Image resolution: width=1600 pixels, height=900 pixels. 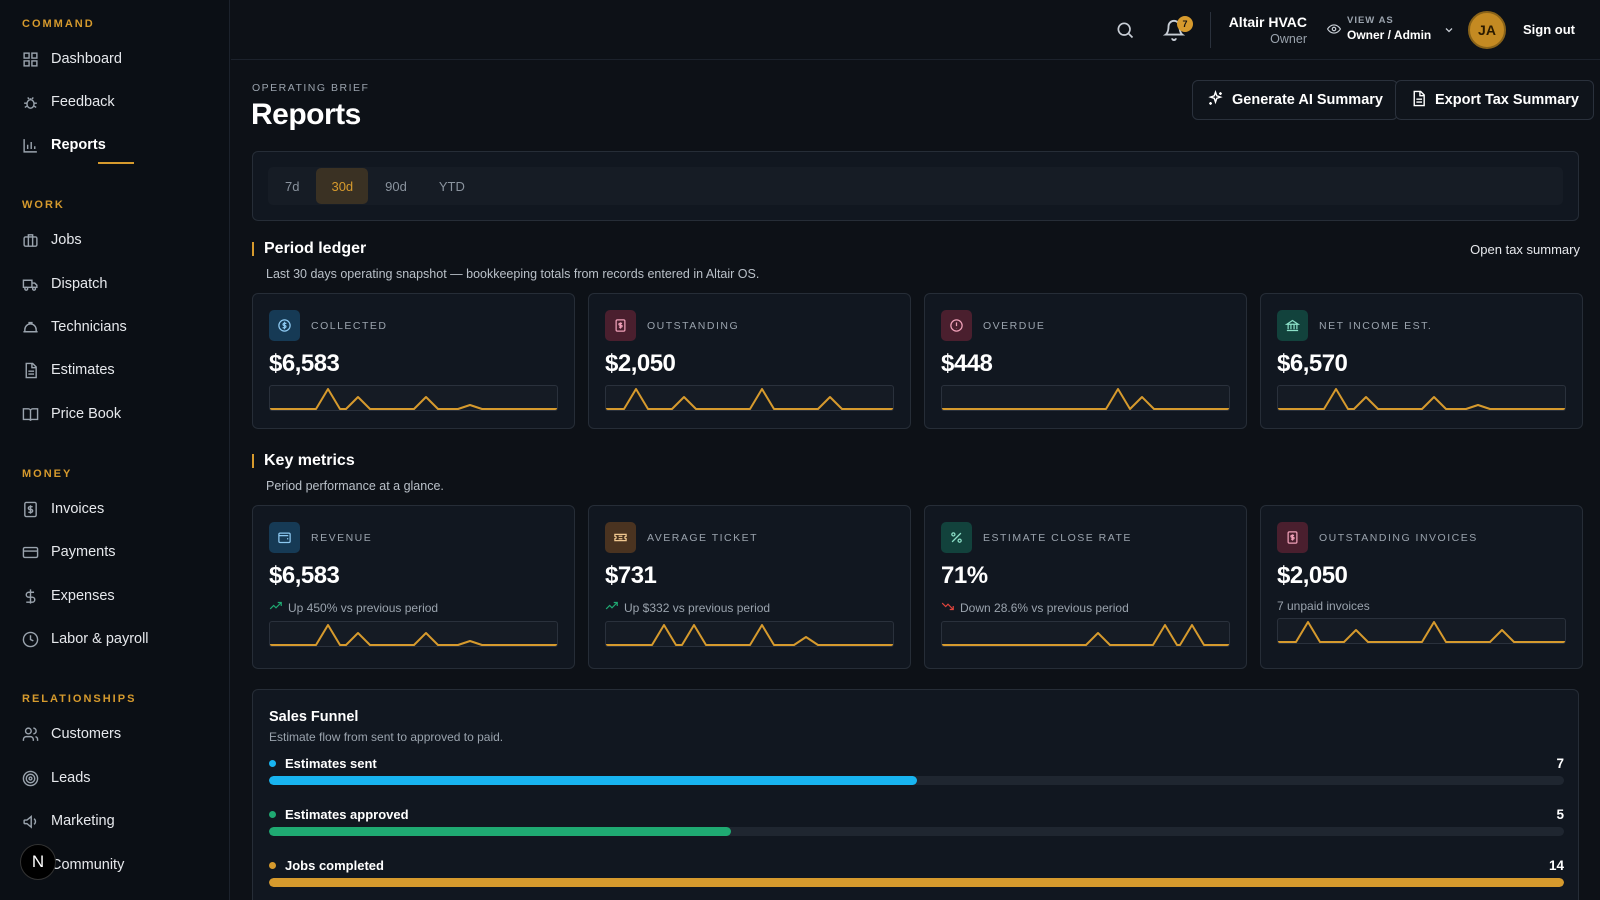 What do you see at coordinates (314, 717) in the screenshot?
I see `sales-funnel-title: Sales Funnel` at bounding box center [314, 717].